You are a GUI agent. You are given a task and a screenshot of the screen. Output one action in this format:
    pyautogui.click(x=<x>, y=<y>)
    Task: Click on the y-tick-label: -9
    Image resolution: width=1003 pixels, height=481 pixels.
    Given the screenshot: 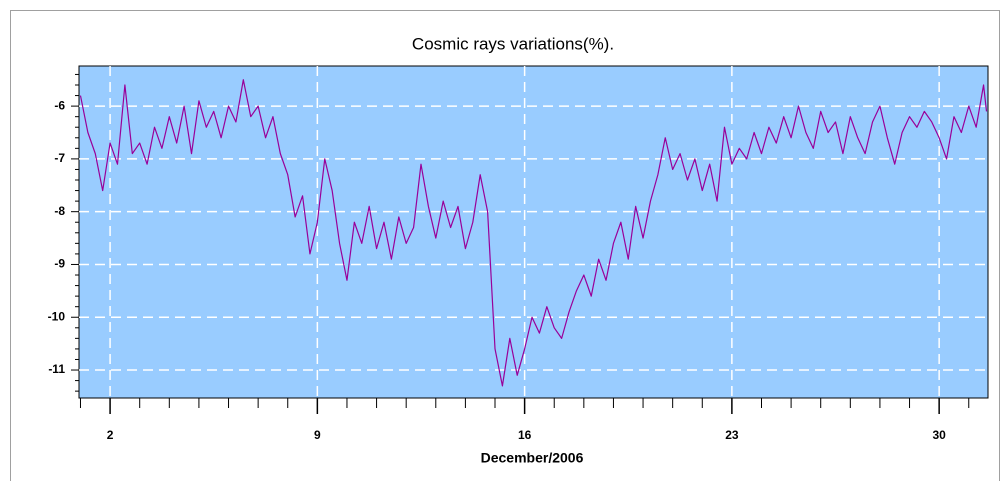 What is the action you would take?
    pyautogui.click(x=59, y=264)
    